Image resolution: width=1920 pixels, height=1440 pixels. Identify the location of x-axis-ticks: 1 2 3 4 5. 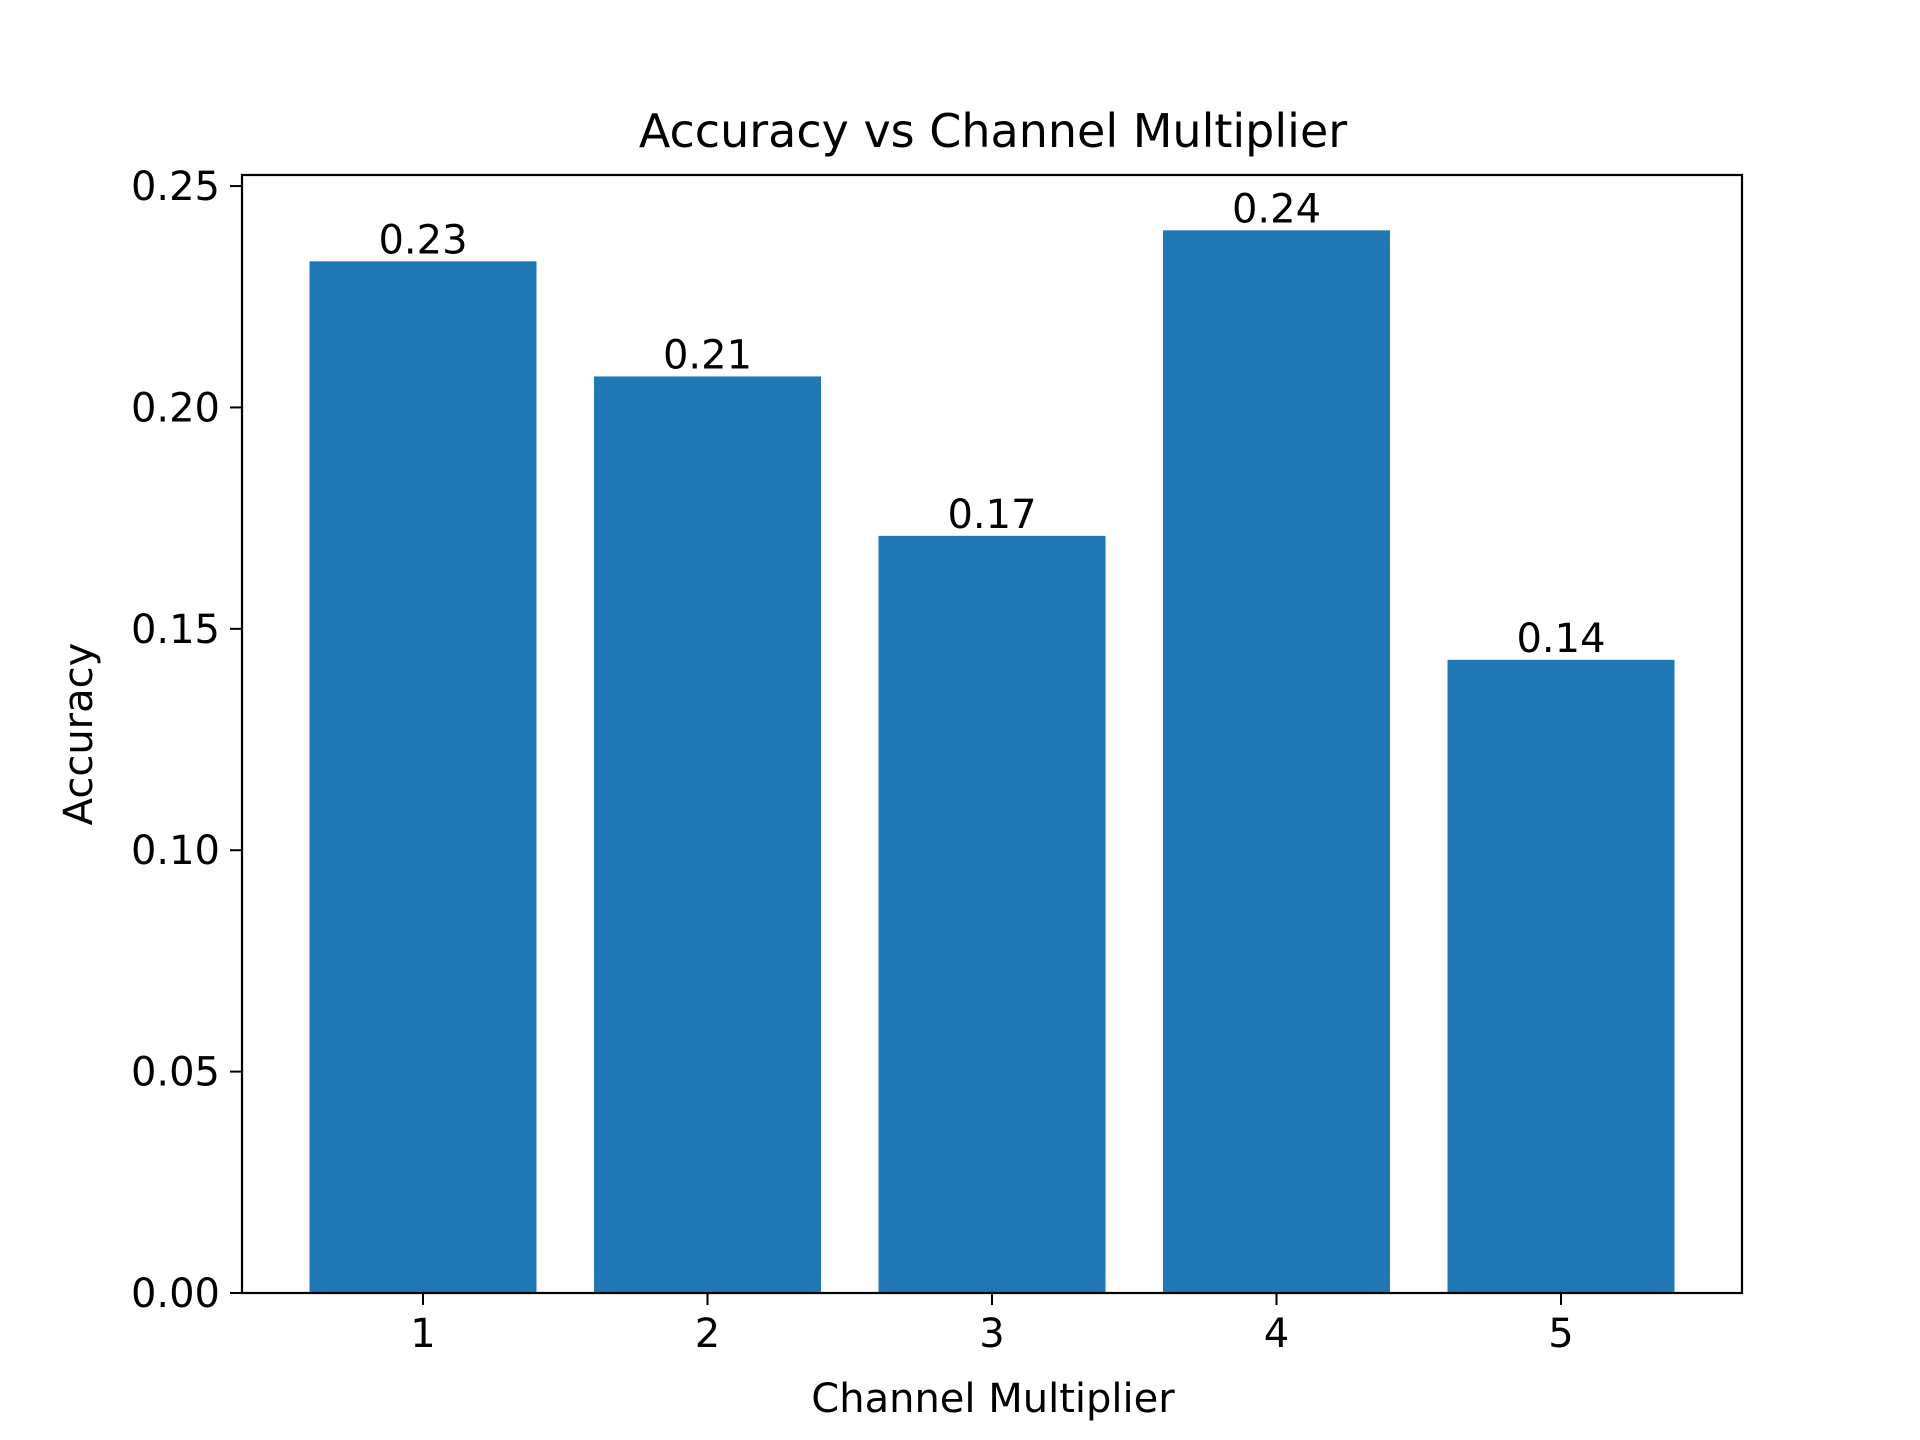
(992, 1325).